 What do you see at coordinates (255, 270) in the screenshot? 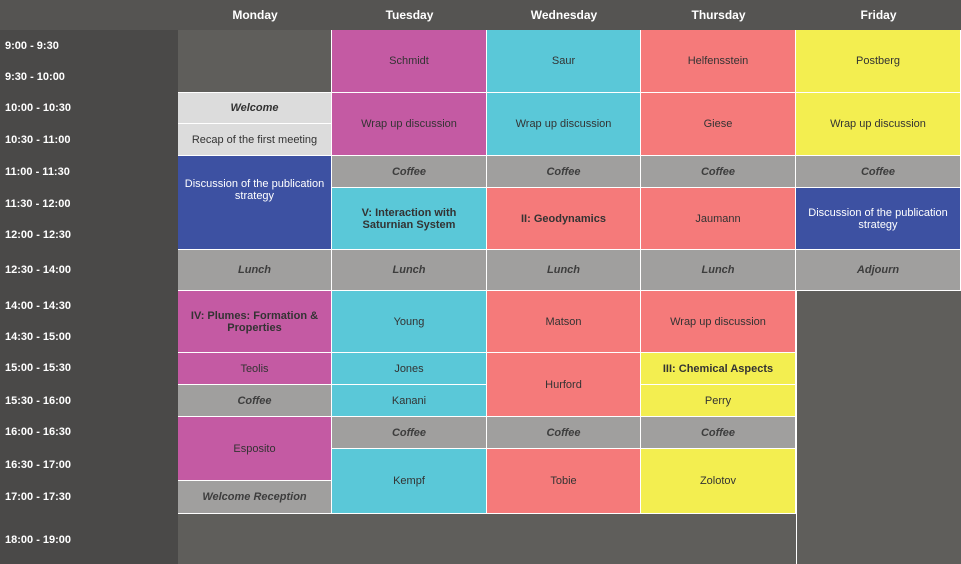
I see `monday-lunch: Lunch` at bounding box center [255, 270].